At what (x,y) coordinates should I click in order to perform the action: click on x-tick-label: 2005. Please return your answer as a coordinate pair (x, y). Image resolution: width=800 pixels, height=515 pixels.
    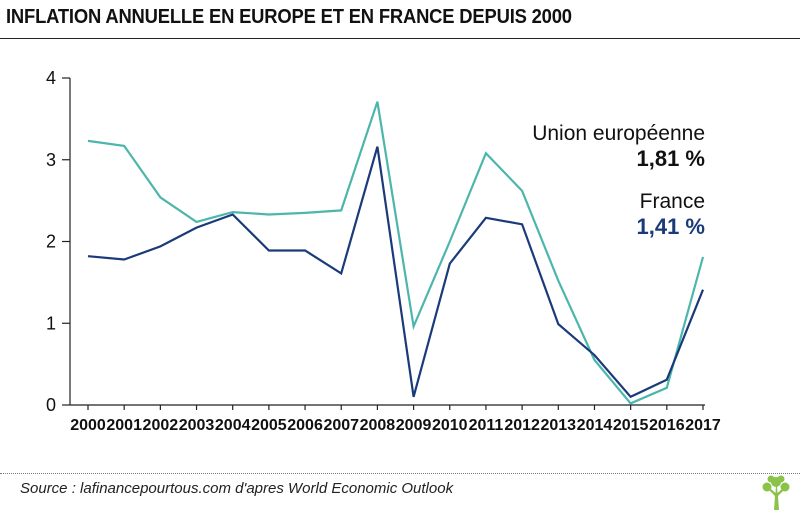
    Looking at the image, I should click on (269, 425).